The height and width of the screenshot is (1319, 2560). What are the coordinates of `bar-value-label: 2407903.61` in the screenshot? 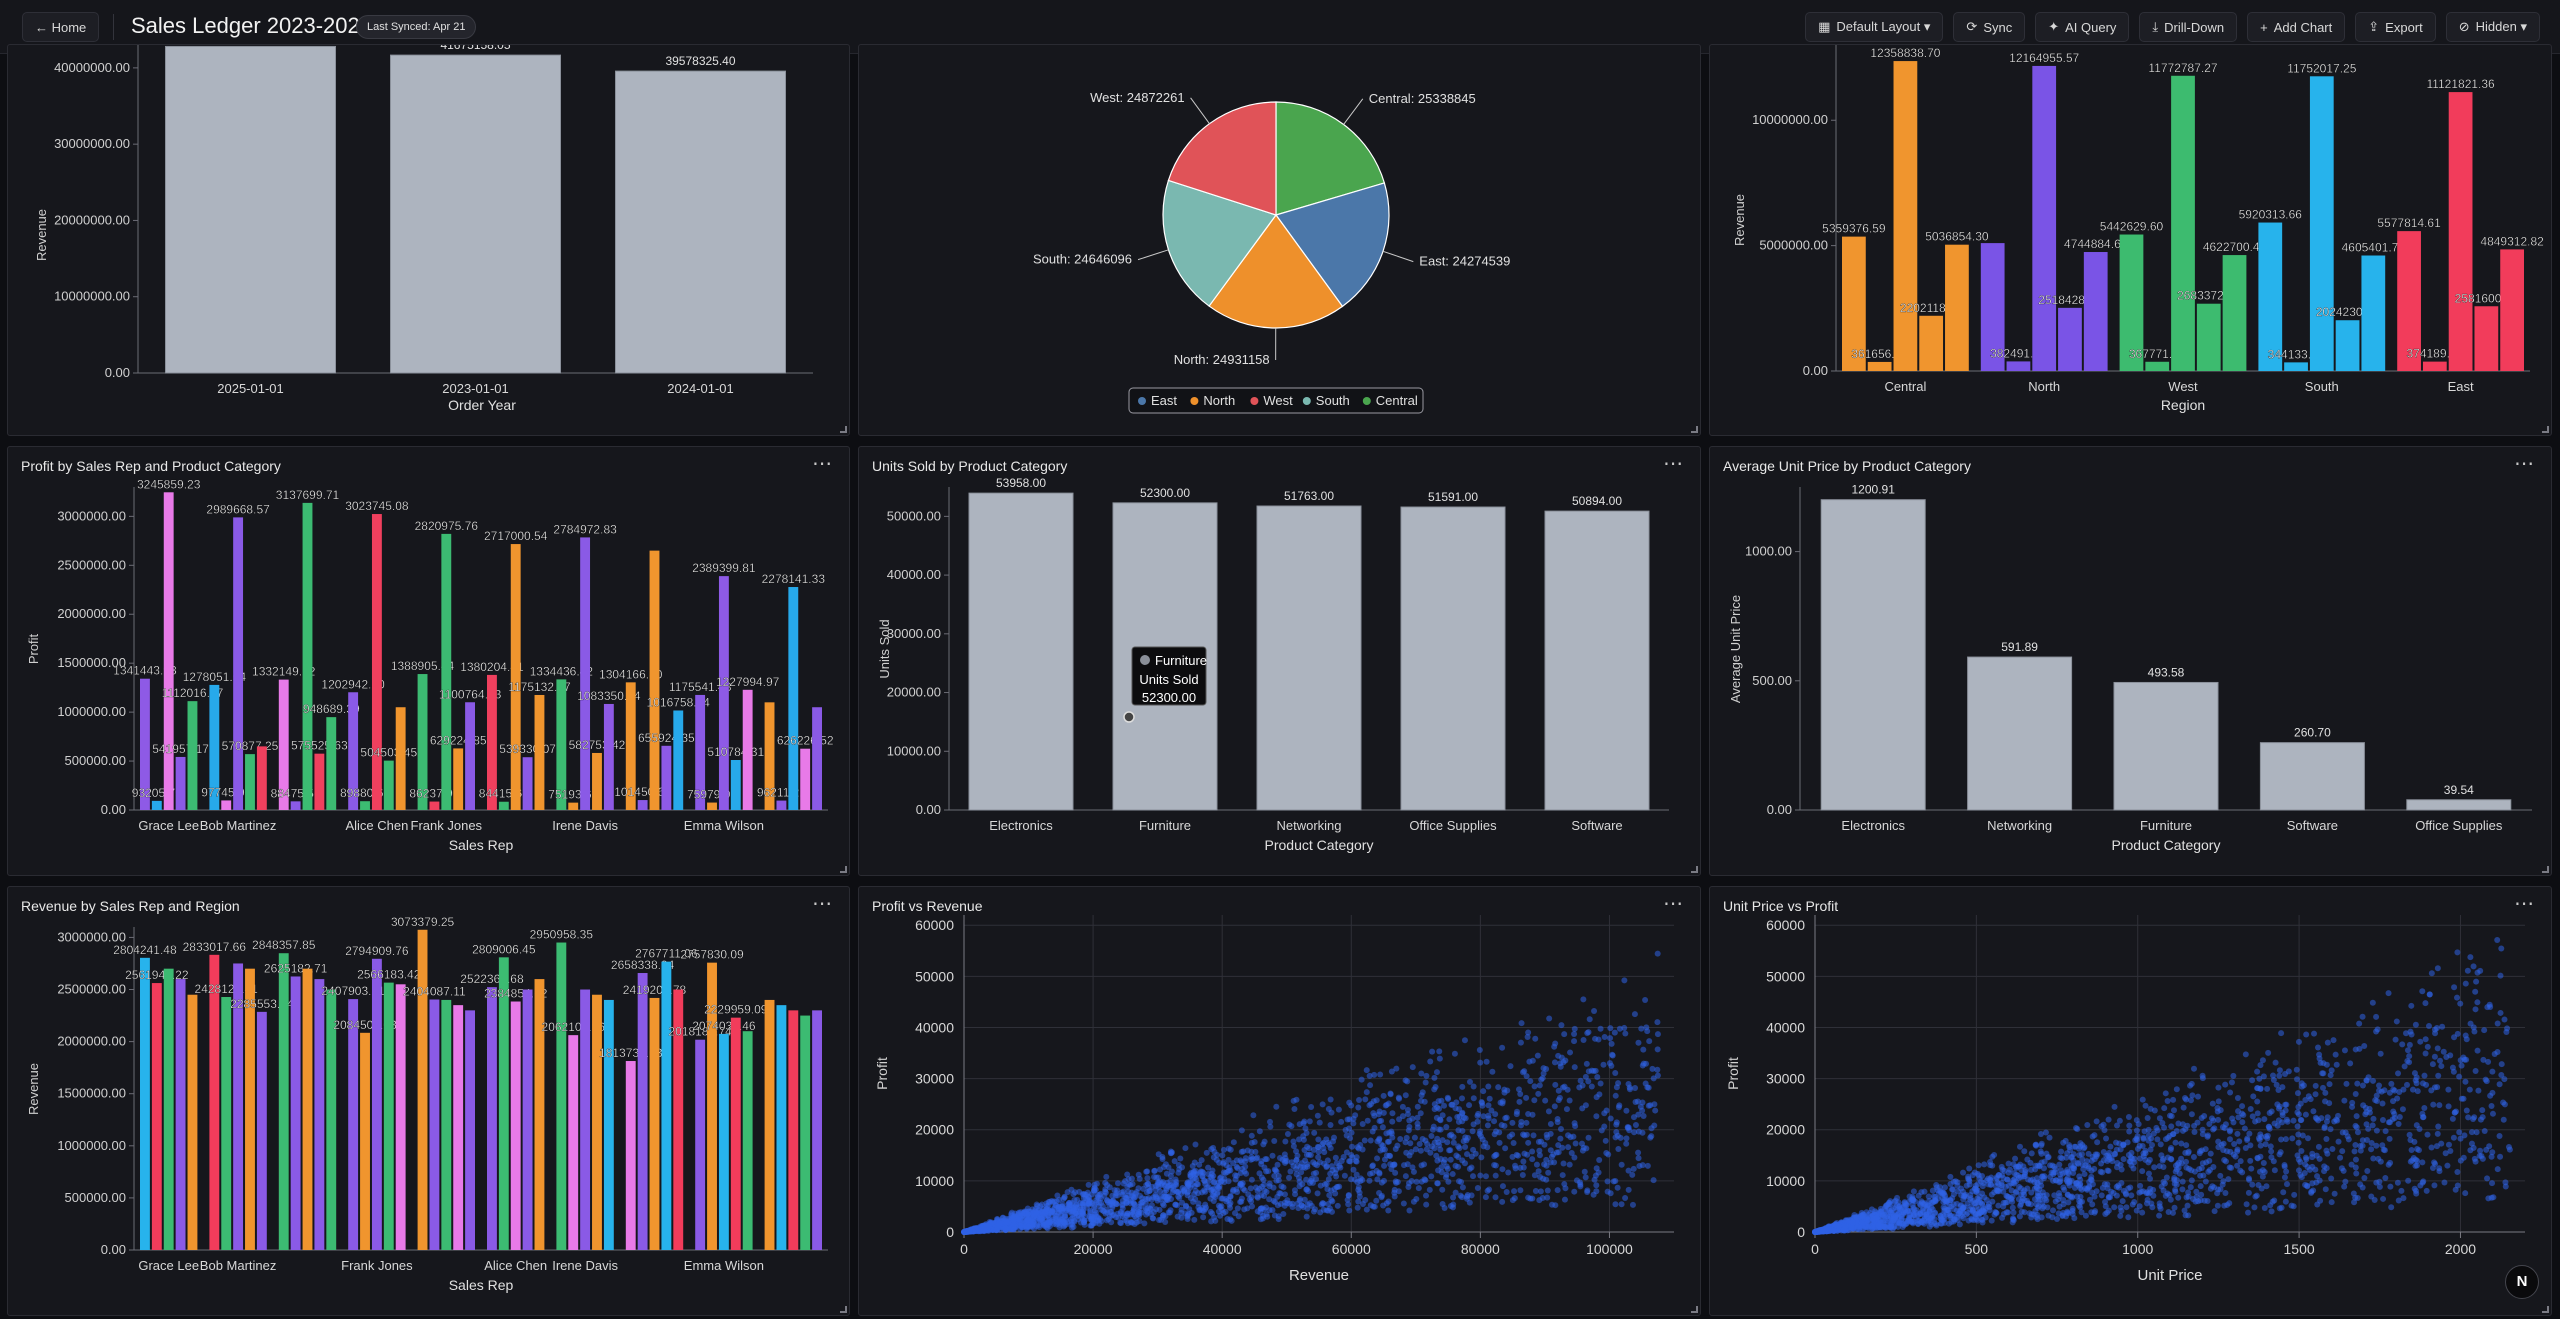 It's located at (353, 991).